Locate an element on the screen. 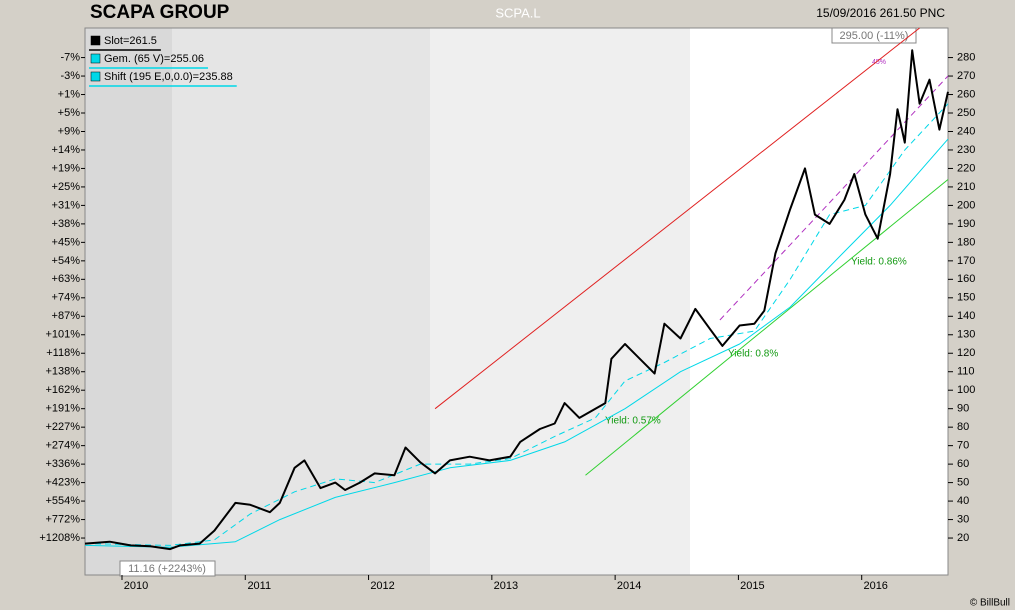 The height and width of the screenshot is (610, 1015). y2-tick-label: +31% is located at coordinates (66, 205).